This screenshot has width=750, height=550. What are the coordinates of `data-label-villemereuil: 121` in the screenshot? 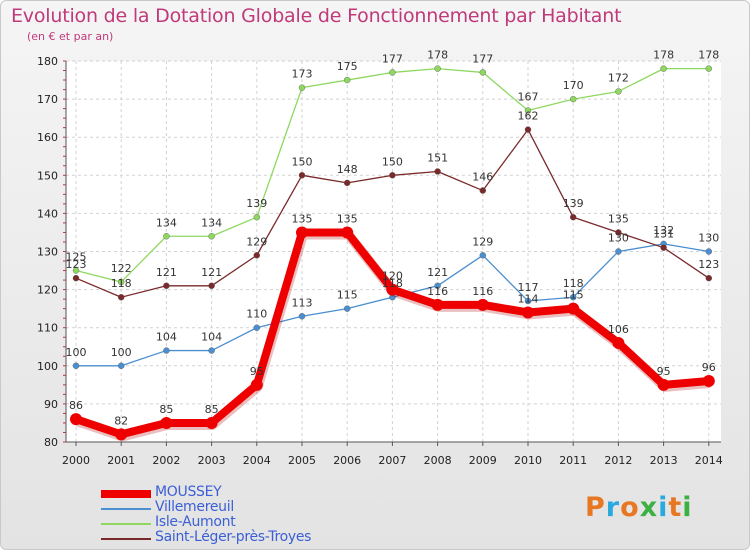 It's located at (437, 272).